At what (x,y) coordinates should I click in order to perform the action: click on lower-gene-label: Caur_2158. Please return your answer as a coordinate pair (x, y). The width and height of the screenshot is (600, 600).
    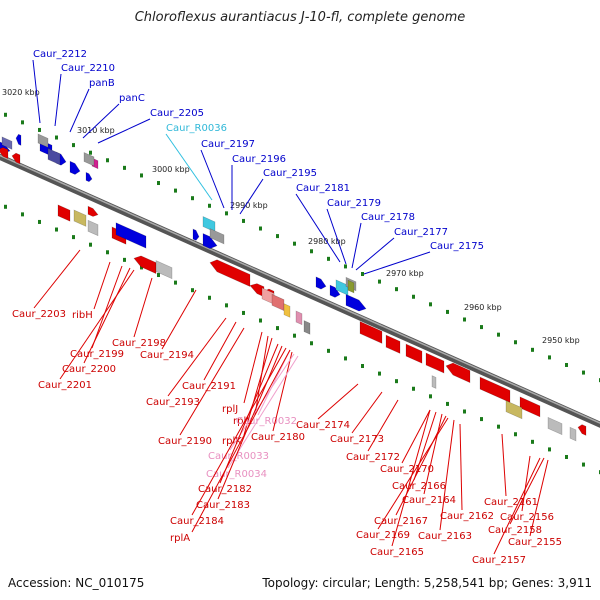
    Looking at the image, I should click on (515, 530).